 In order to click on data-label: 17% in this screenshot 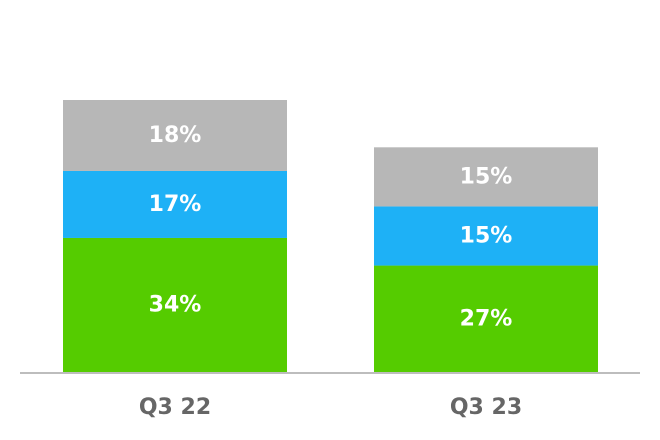, I will do `click(175, 204)`.